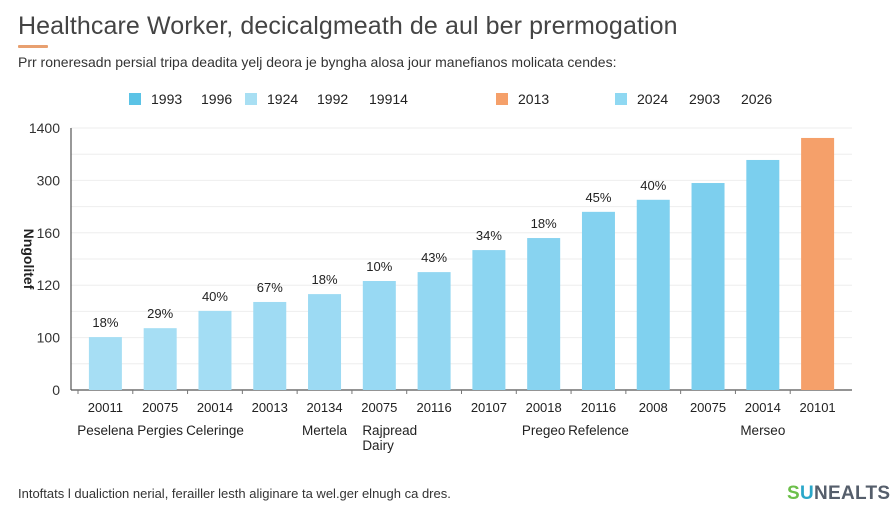 The image size is (896, 512). I want to click on legend-label: 2024, so click(653, 99).